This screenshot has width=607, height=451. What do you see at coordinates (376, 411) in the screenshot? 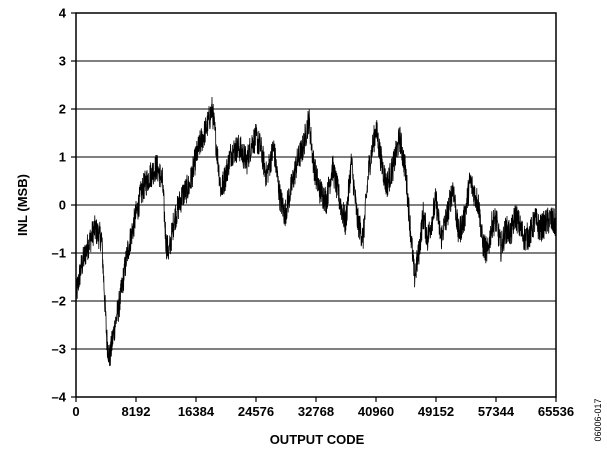
I see `x-tick-label-5: 40960` at bounding box center [376, 411].